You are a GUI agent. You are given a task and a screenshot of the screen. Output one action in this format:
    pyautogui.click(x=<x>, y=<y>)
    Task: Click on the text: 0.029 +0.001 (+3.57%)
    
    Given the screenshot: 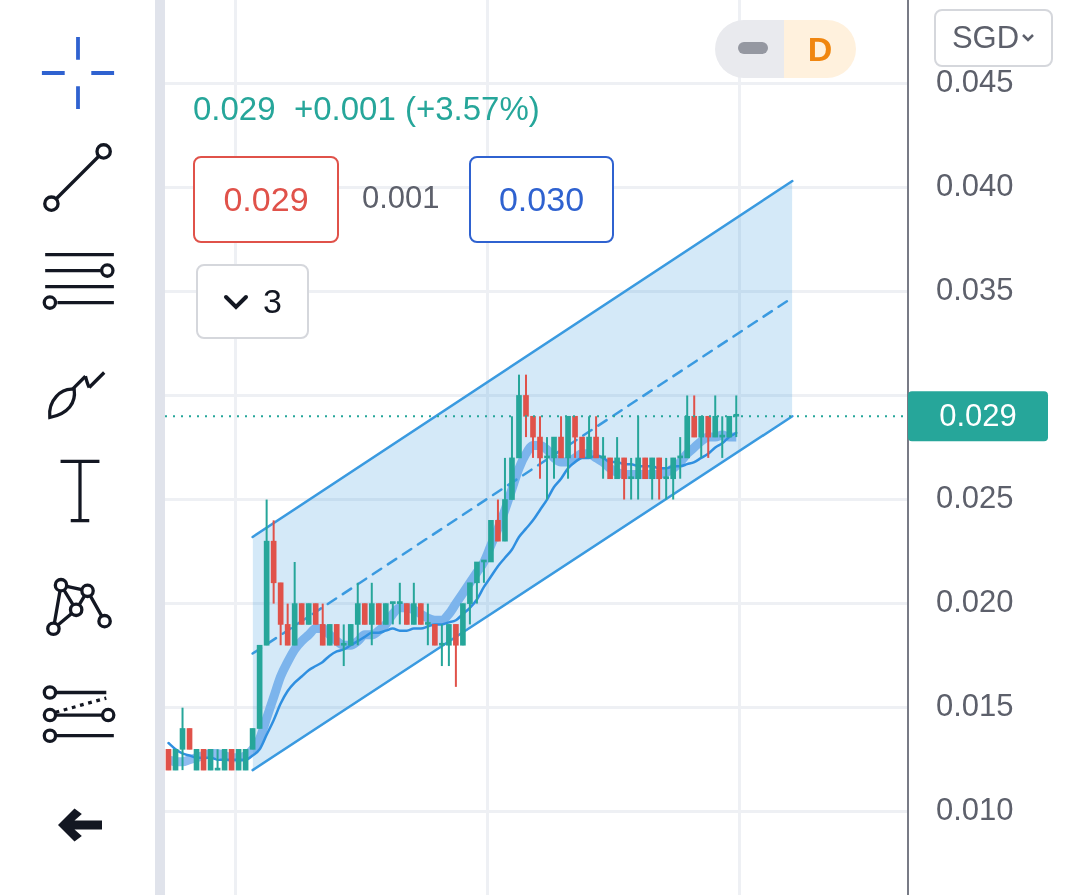 What is the action you would take?
    pyautogui.click(x=366, y=109)
    